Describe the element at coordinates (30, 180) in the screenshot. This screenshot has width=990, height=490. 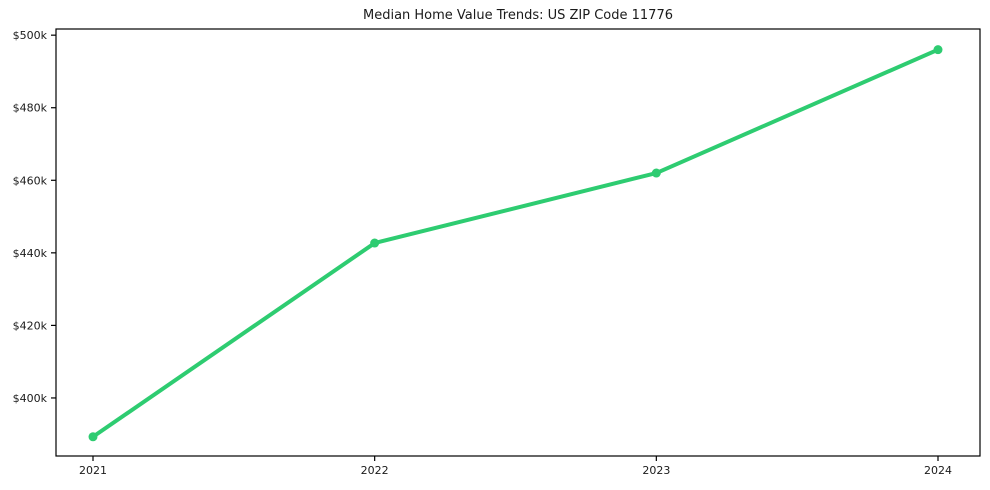
I see `y-axis-tick-label: $460k` at that location.